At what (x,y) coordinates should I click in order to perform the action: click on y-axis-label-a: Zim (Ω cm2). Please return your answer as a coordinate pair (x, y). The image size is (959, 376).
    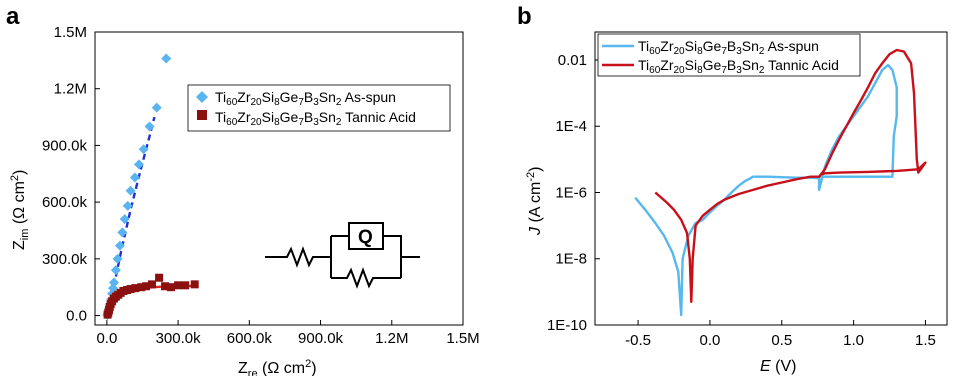
    Looking at the image, I should click on (20, 210).